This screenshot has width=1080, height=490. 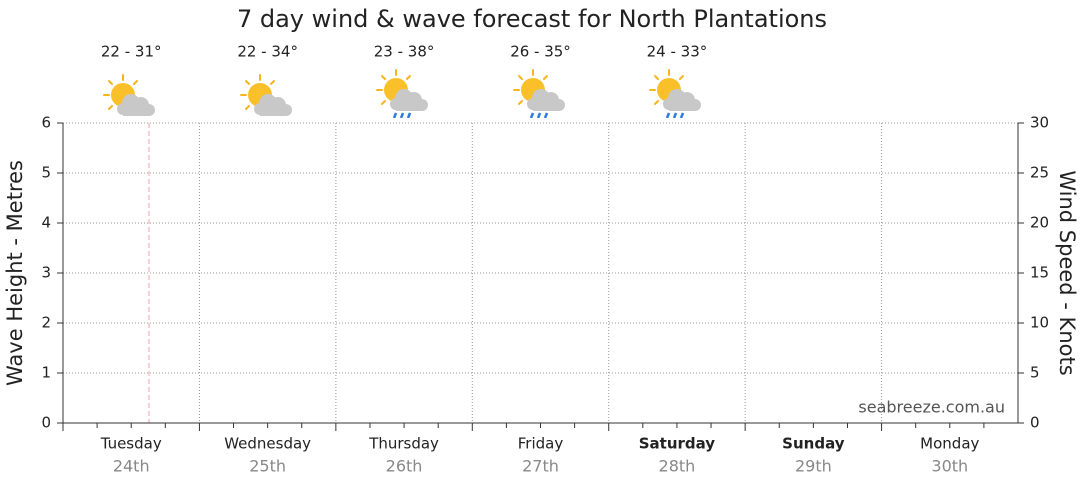 I want to click on date-label: 26th, so click(x=404, y=466).